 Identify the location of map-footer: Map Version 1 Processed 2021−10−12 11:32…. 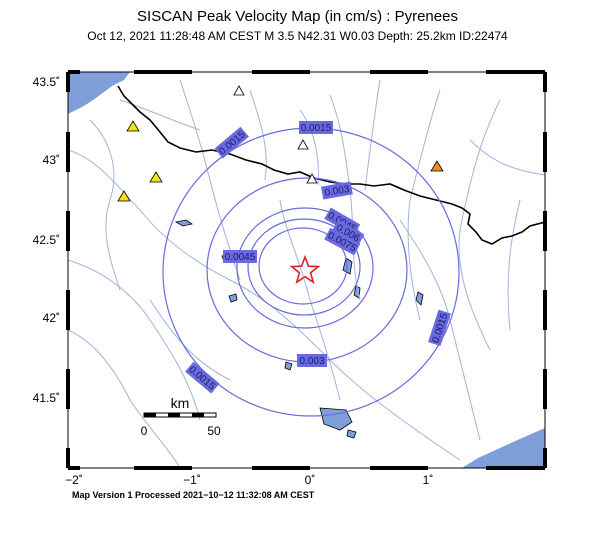
(193, 495).